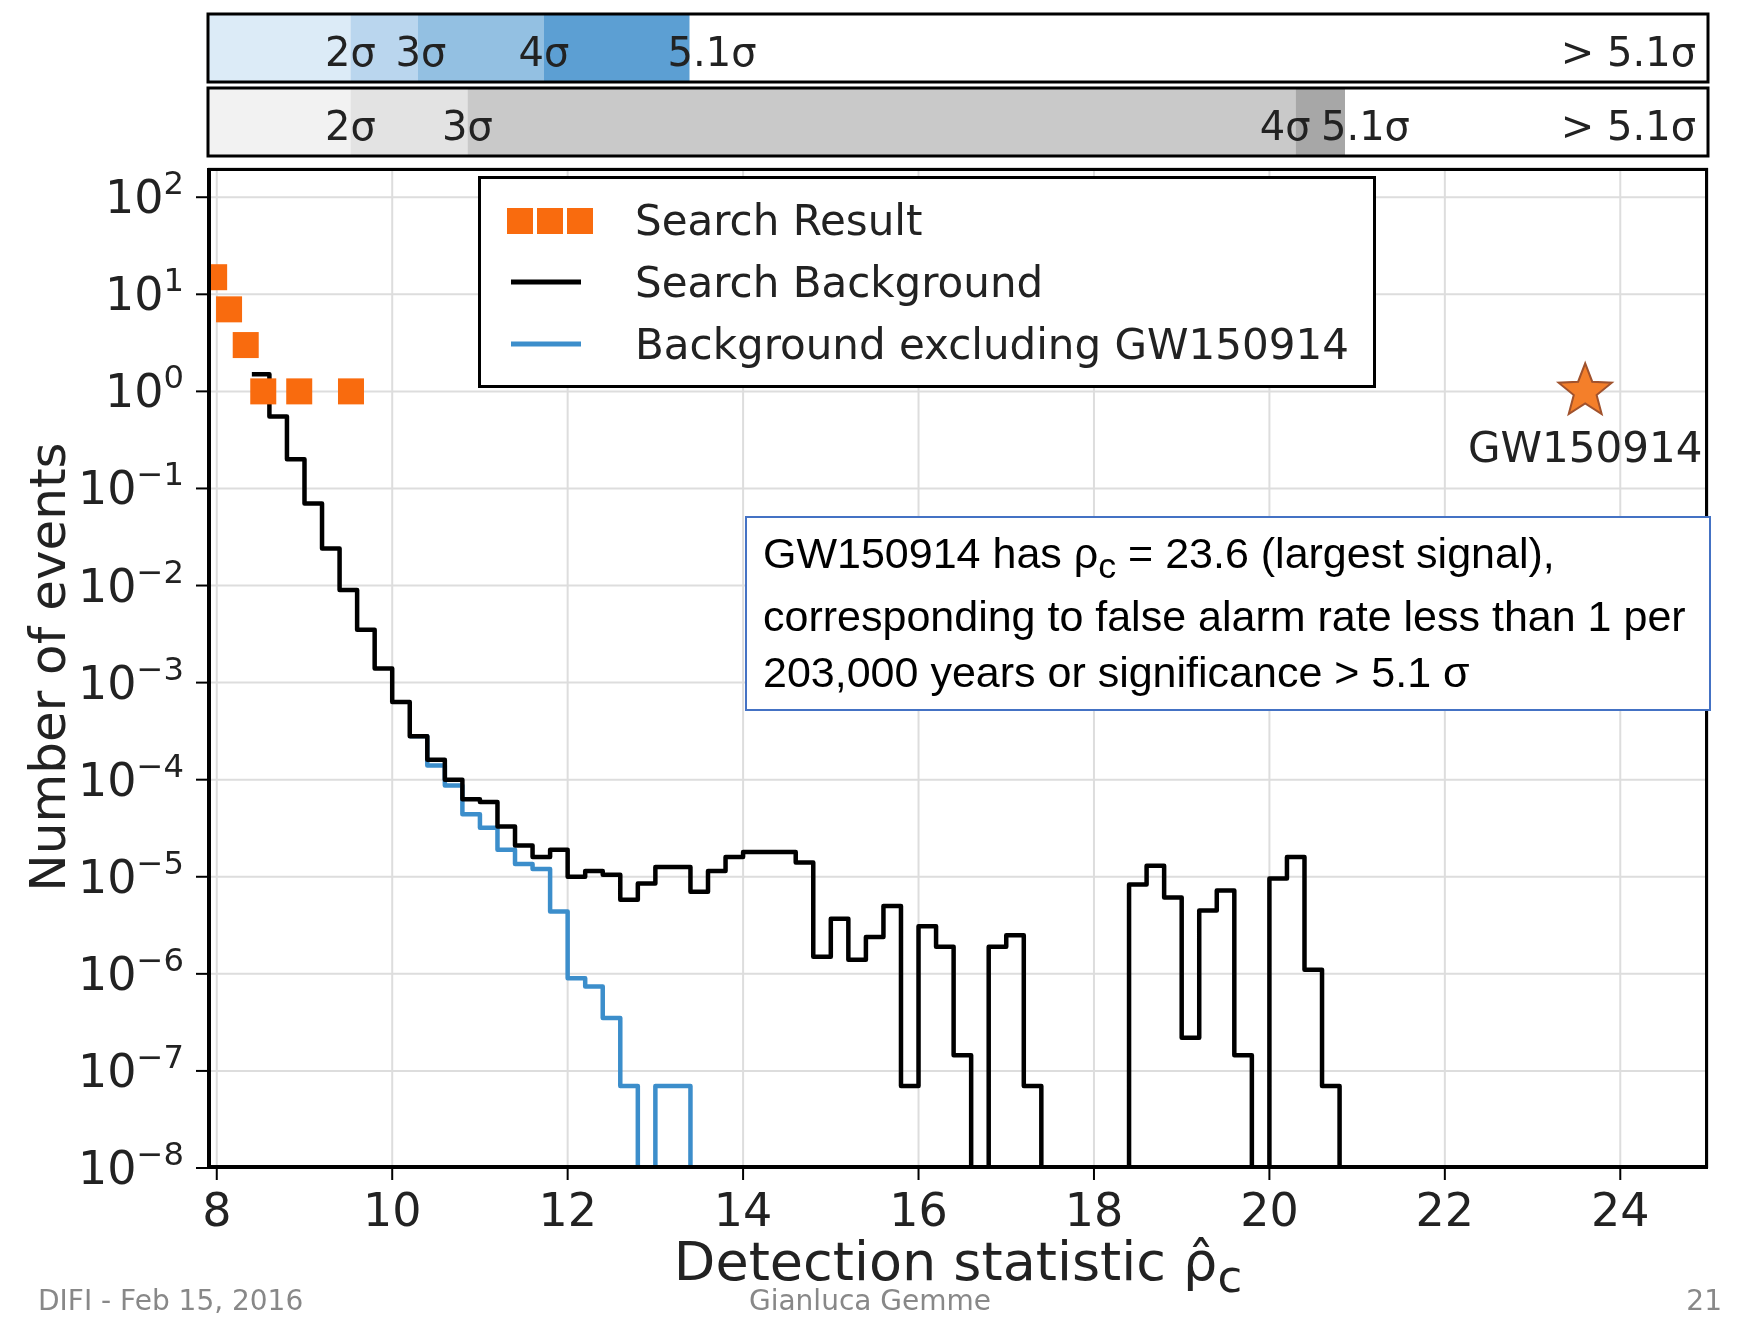  Describe the element at coordinates (48, 667) in the screenshot. I see `y-axis-title: Number of events` at that location.